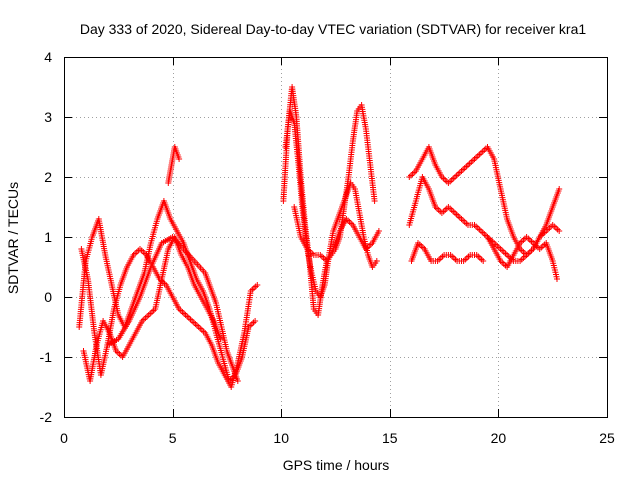 The image size is (640, 480). Describe the element at coordinates (281, 438) in the screenshot. I see `x-tick-label: 10` at that location.